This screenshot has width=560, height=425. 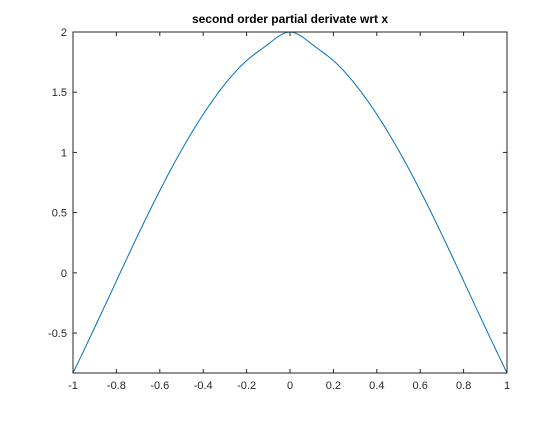 I want to click on x-tick-label: 0.6, so click(x=420, y=386).